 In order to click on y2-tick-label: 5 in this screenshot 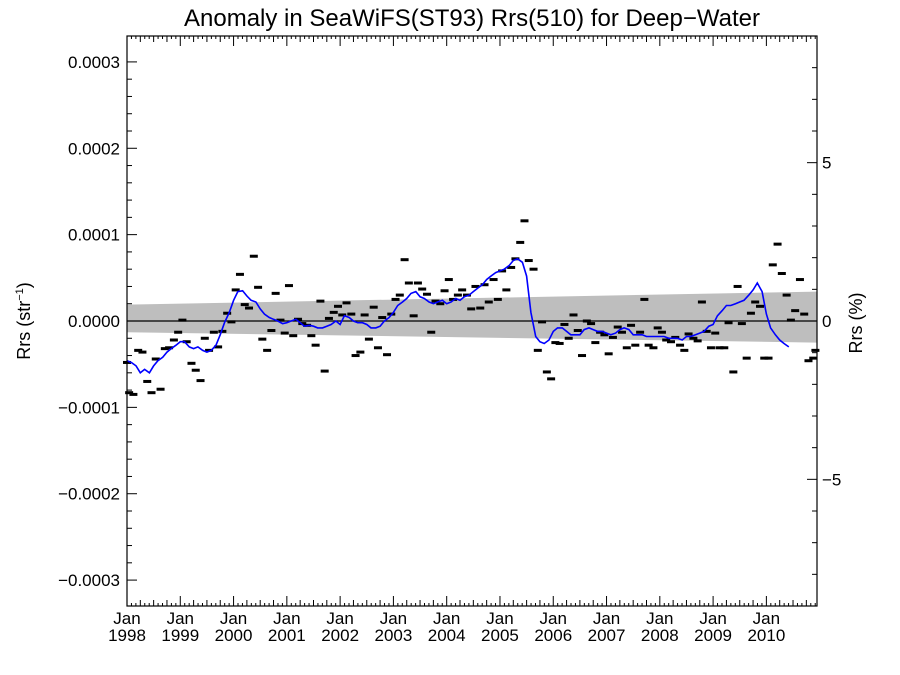, I will do `click(826, 163)`.